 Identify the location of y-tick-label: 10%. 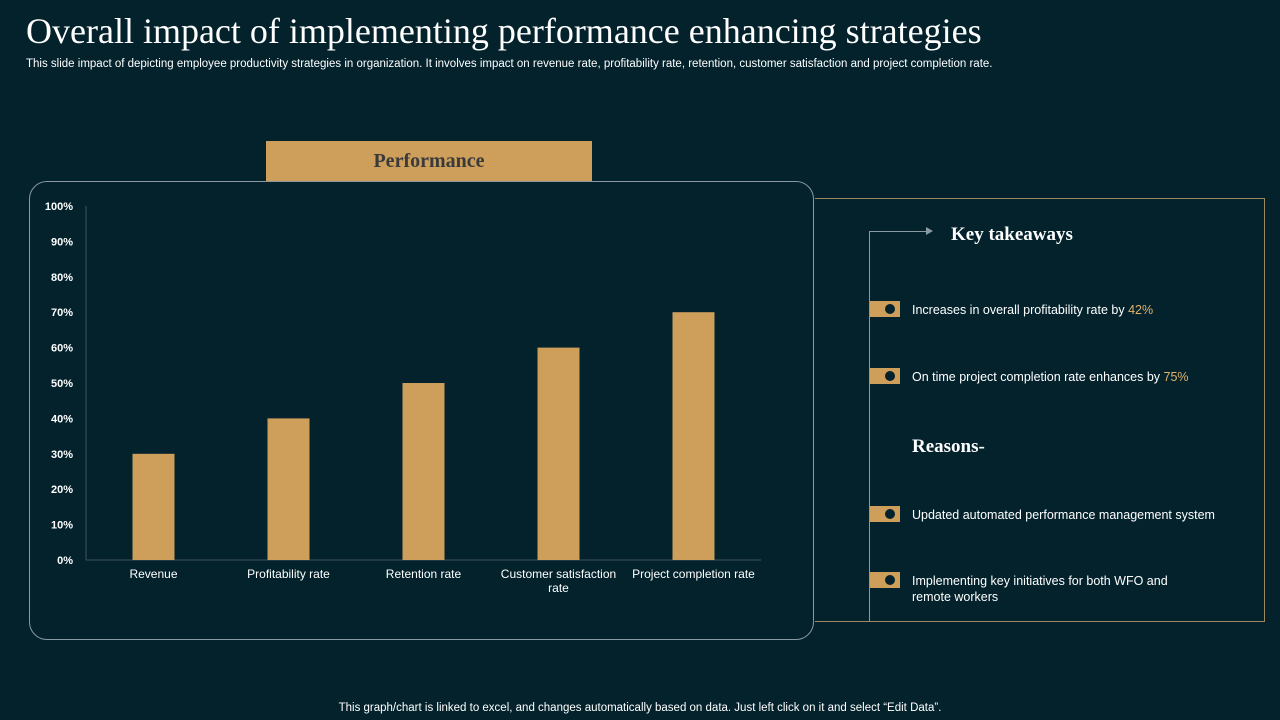
(62, 526).